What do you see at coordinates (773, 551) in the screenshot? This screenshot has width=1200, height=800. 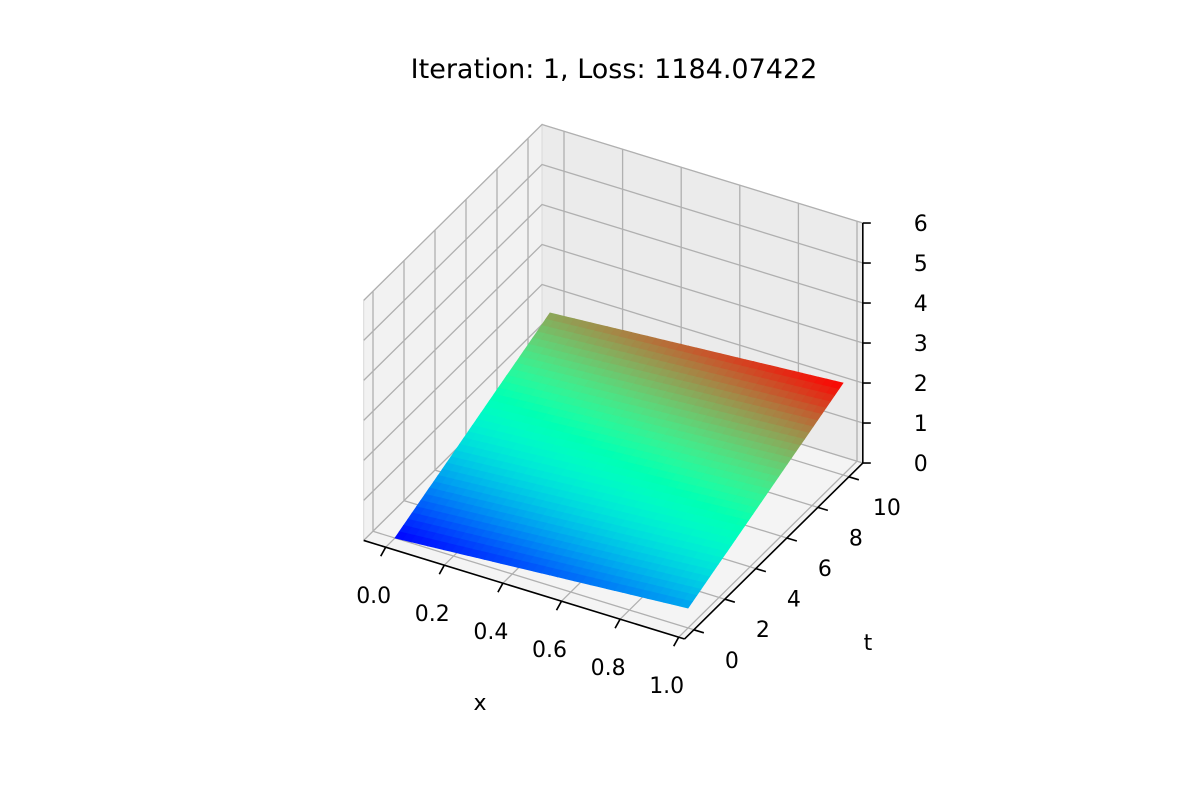 I see `t-axis-line` at bounding box center [773, 551].